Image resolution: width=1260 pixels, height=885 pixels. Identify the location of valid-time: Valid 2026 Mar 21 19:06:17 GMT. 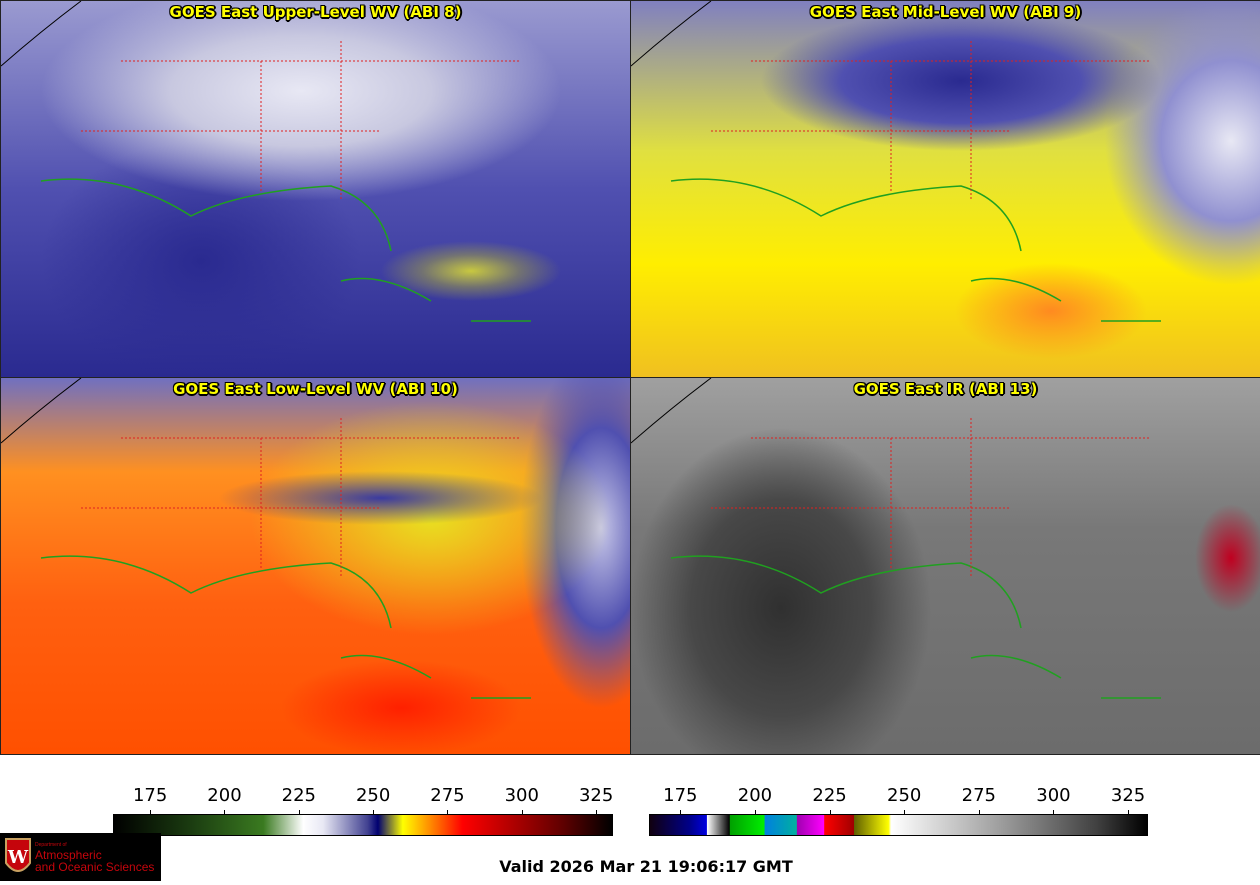
(646, 866).